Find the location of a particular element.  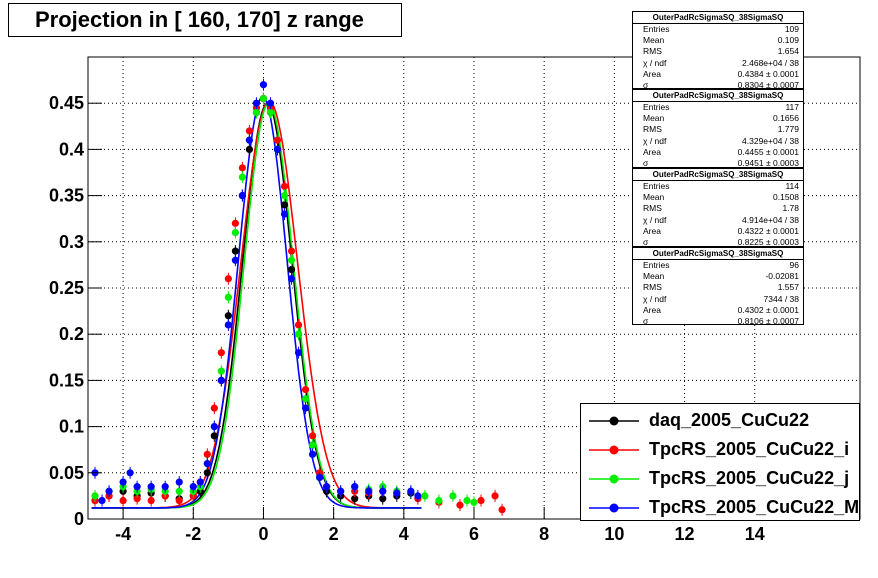

legend-entry: daq_2005_CuCu22 is located at coordinates (720, 420).